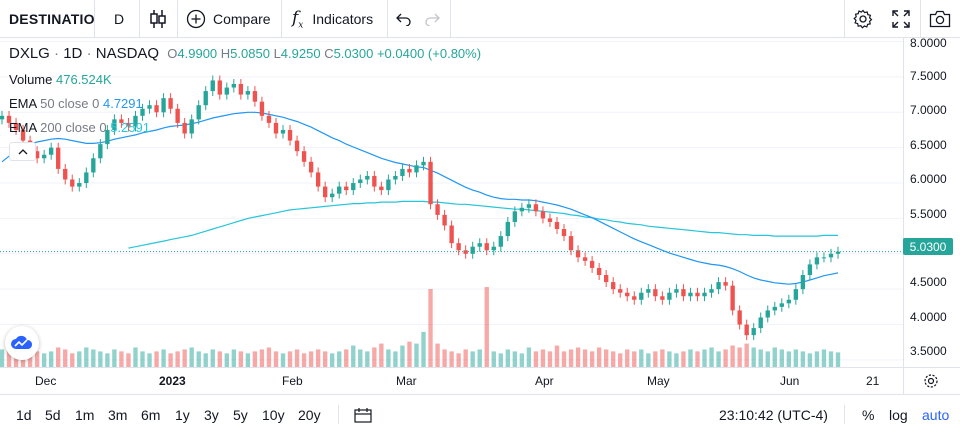 The height and width of the screenshot is (434, 960). I want to click on time-axis-label: Jun, so click(790, 381).